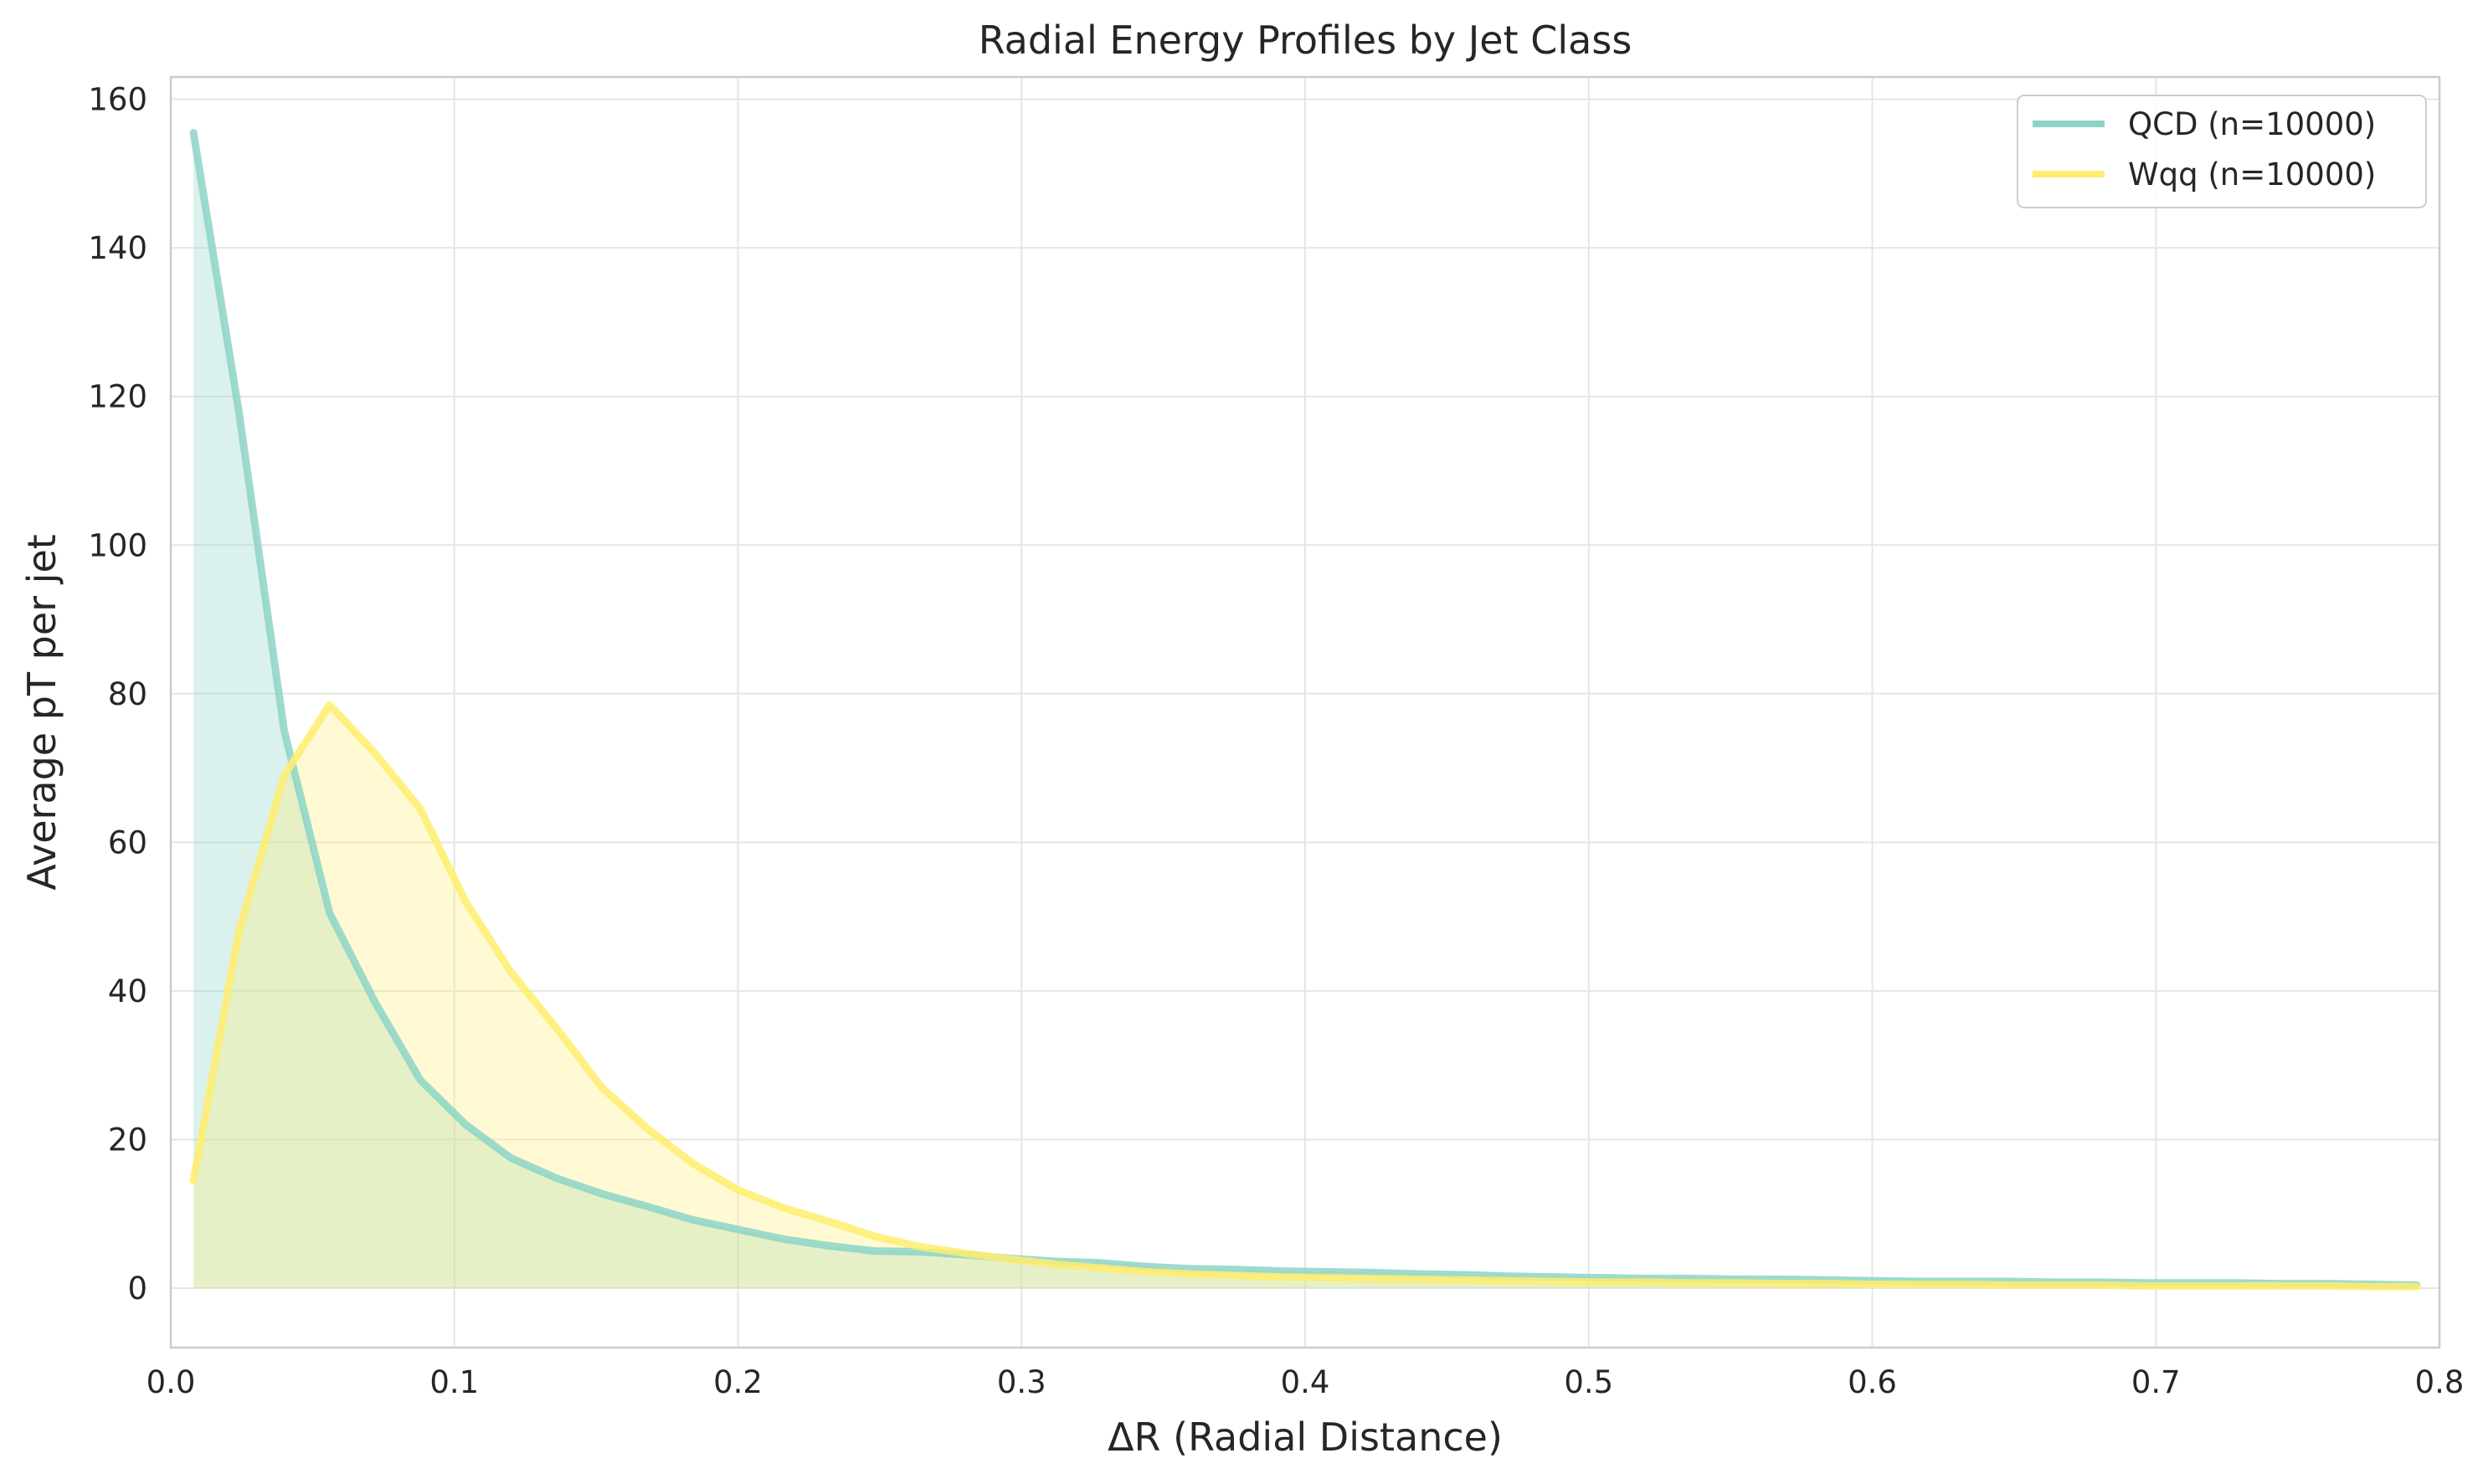  Describe the element at coordinates (41, 713) in the screenshot. I see `y-axis-title: Average pT per jet` at that location.